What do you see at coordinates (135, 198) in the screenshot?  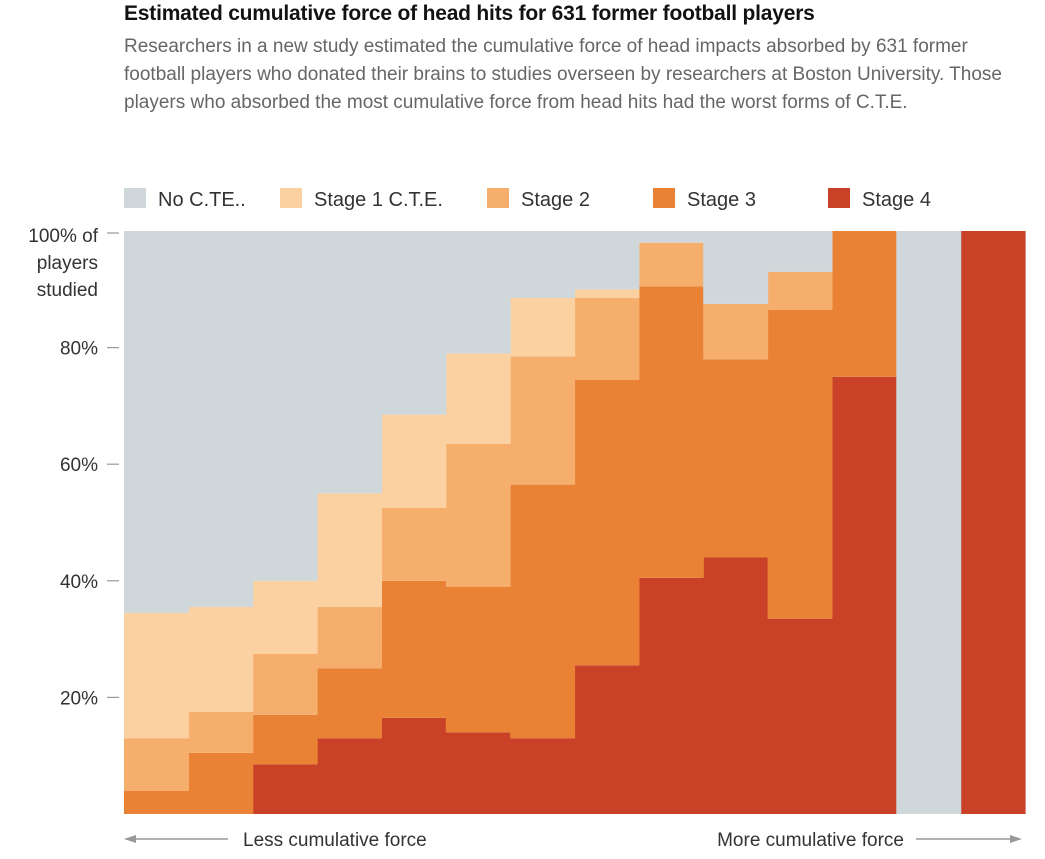 I see `legend-swatch-no-c-t-e` at bounding box center [135, 198].